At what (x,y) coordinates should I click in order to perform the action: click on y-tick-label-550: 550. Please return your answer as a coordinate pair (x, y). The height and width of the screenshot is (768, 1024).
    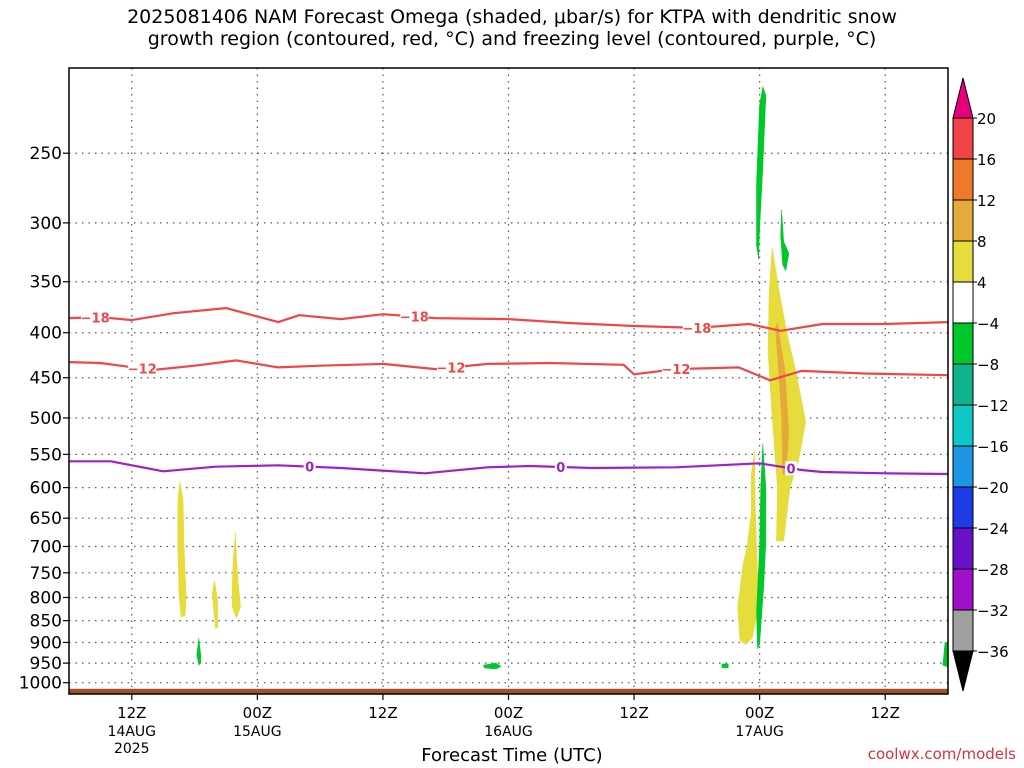
    Looking at the image, I should click on (46, 455).